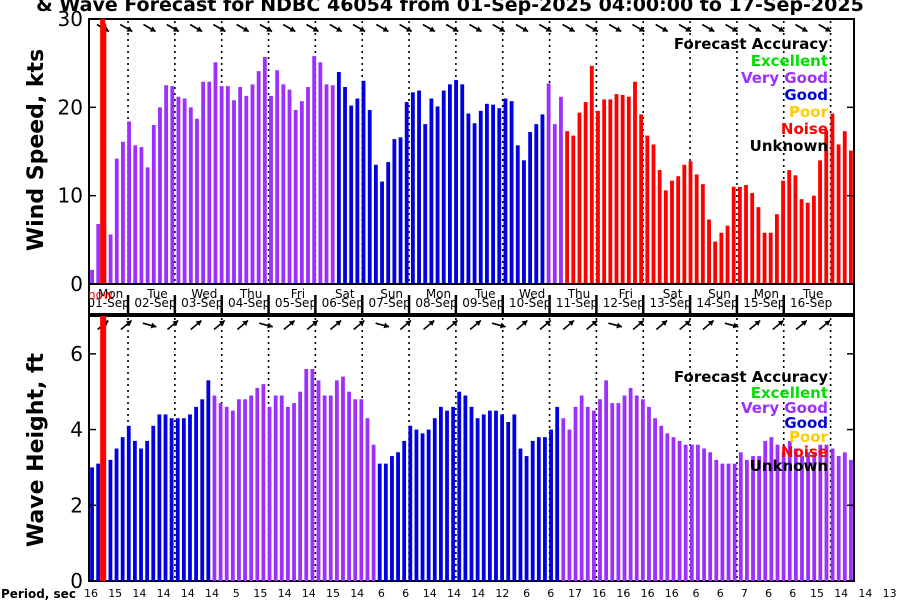 Image resolution: width=900 pixels, height=600 pixels. What do you see at coordinates (390, 303) in the screenshot?
I see `date-label: 07-Sep` at bounding box center [390, 303].